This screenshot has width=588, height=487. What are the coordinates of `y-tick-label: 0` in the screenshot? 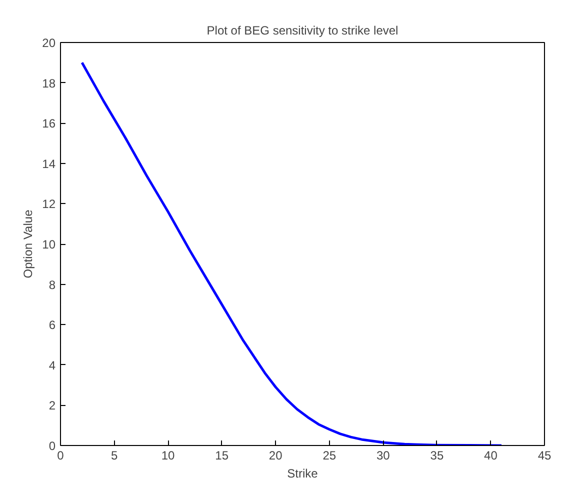 It's located at (52, 446).